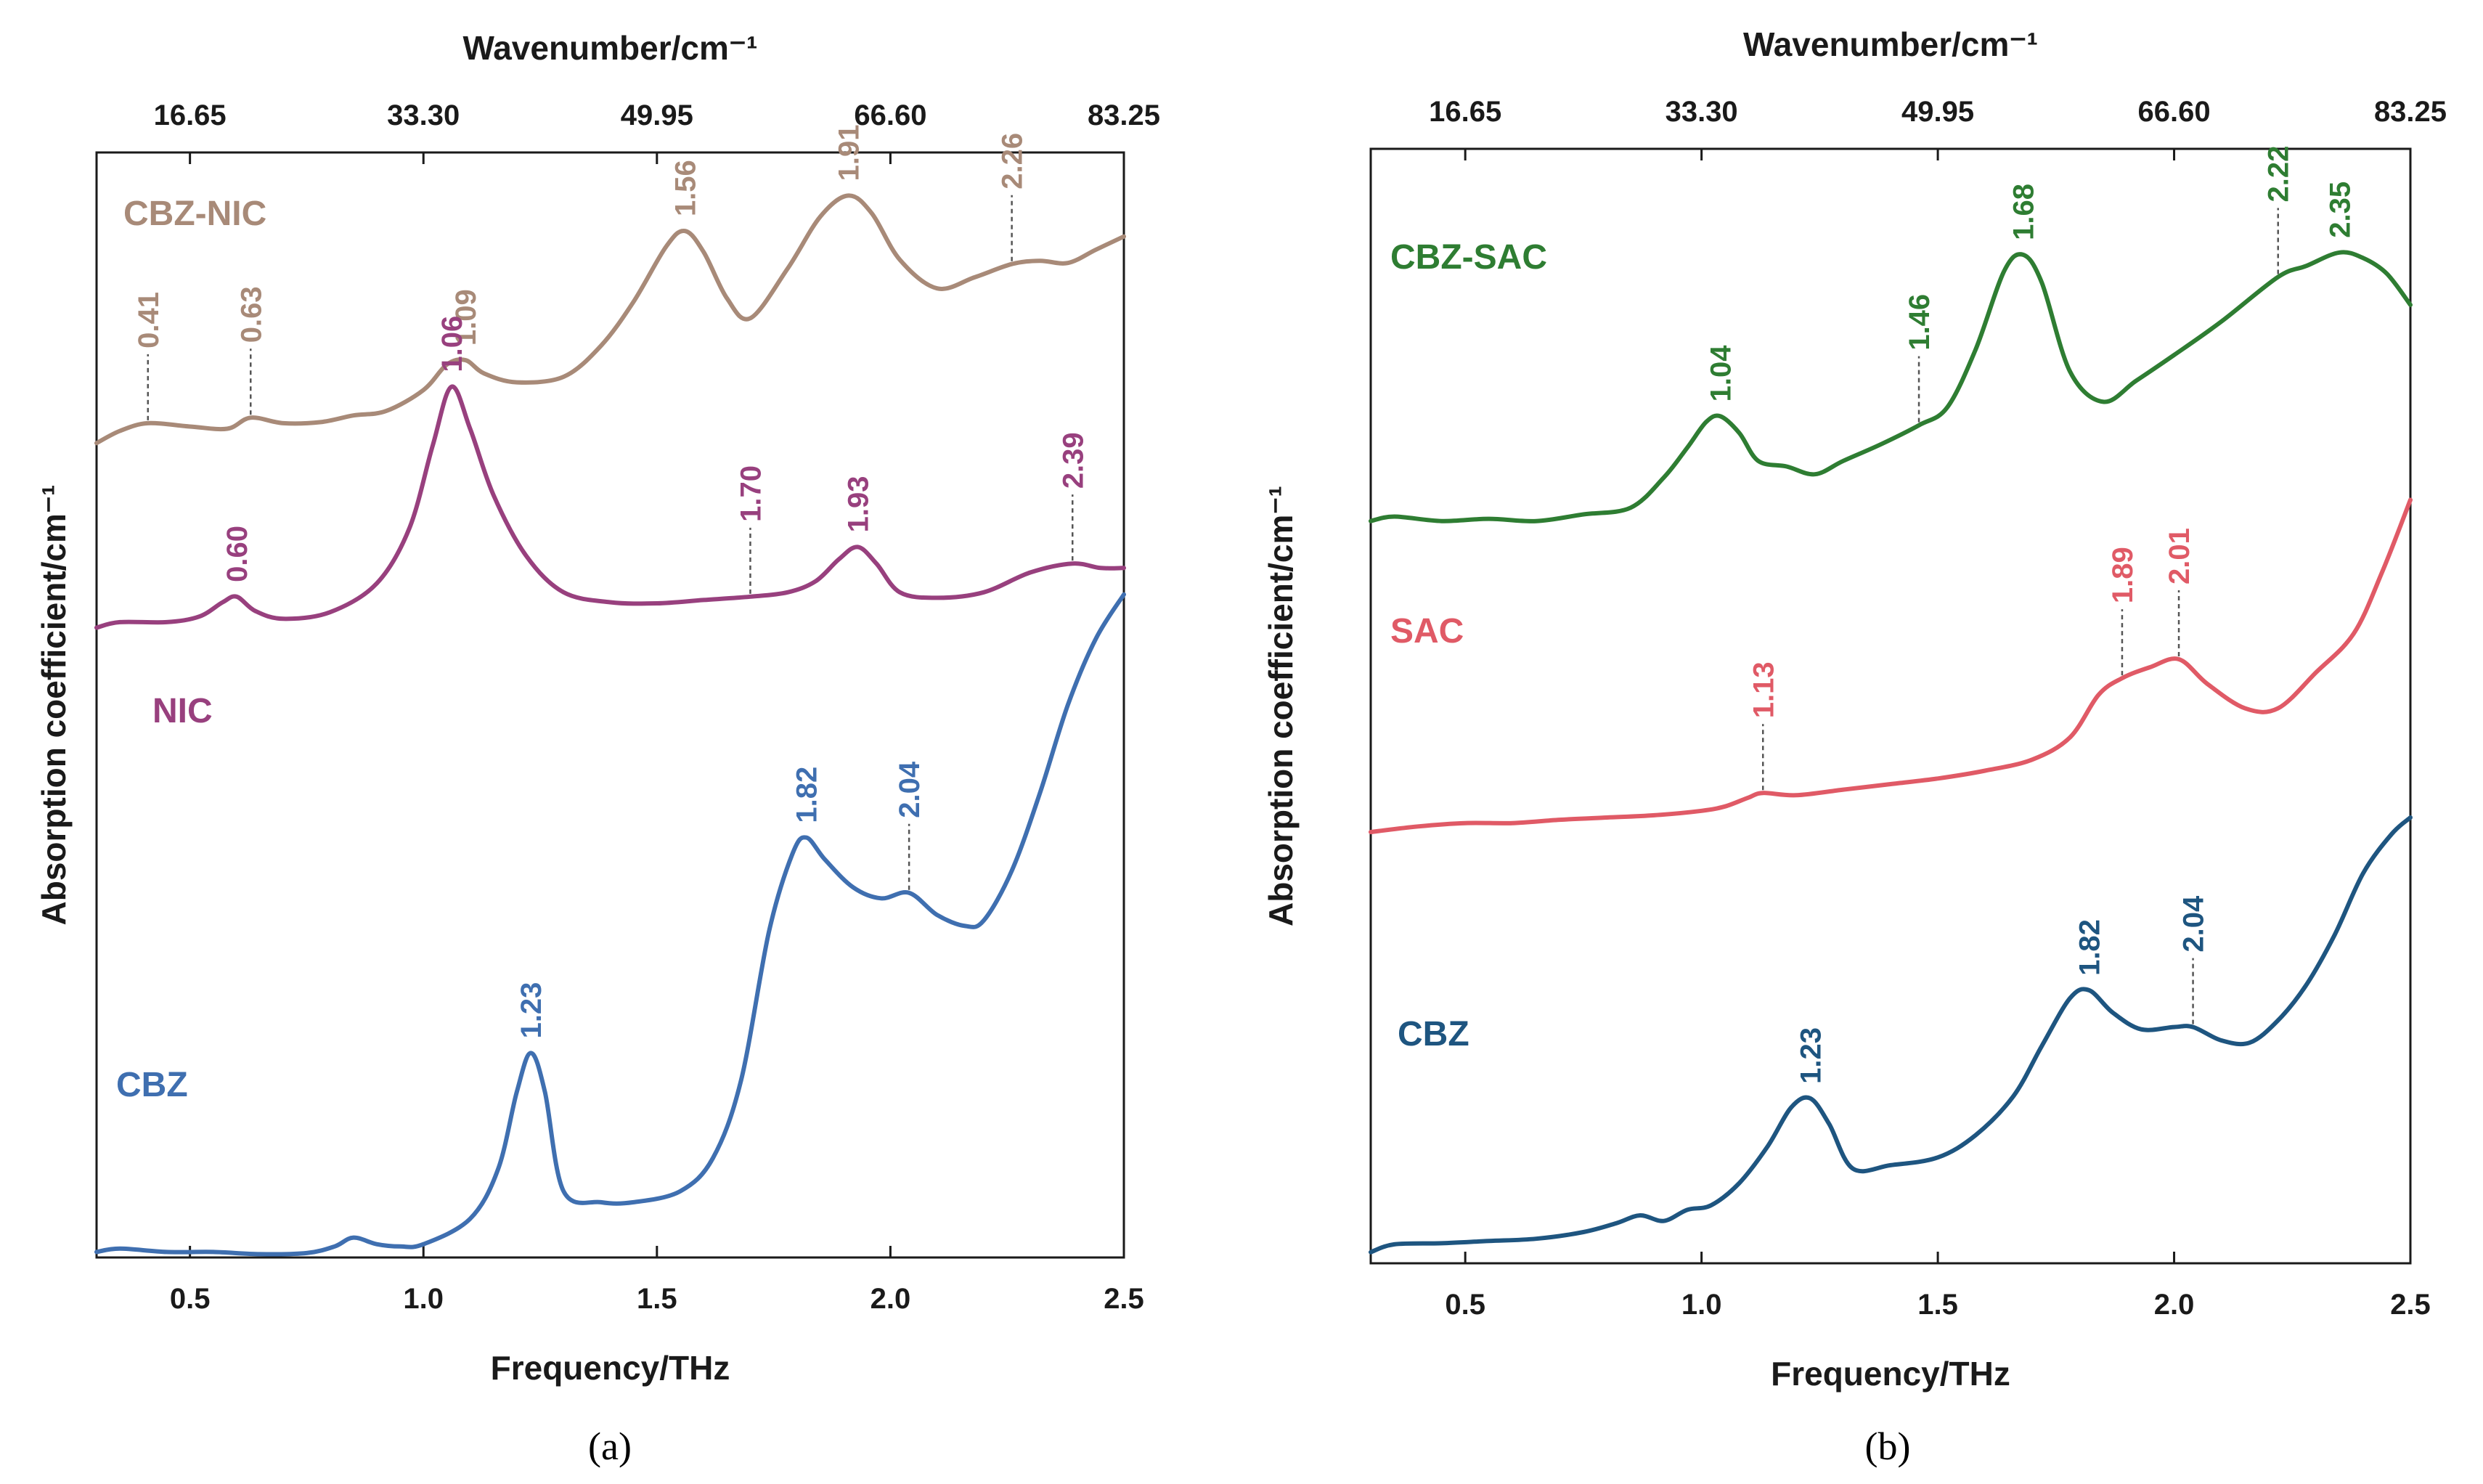 This screenshot has height=1484, width=2483. I want to click on panel-label: (b), so click(1888, 1446).